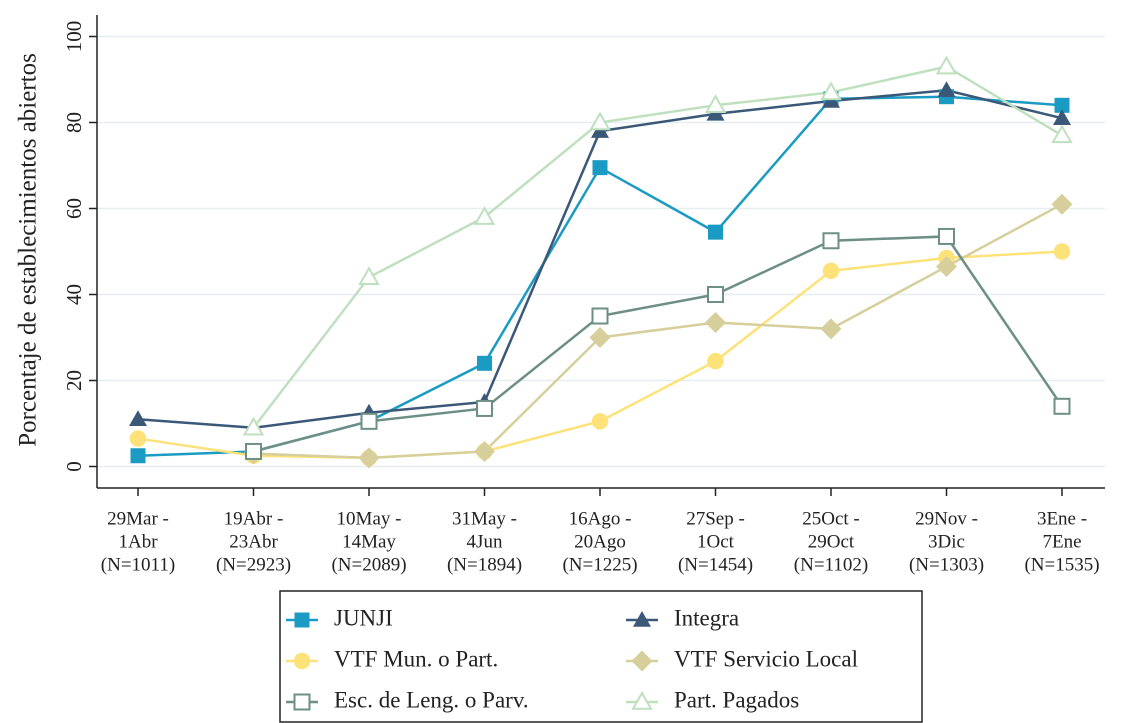 Image resolution: width=1124 pixels, height=723 pixels. I want to click on legend-box, so click(601, 656).